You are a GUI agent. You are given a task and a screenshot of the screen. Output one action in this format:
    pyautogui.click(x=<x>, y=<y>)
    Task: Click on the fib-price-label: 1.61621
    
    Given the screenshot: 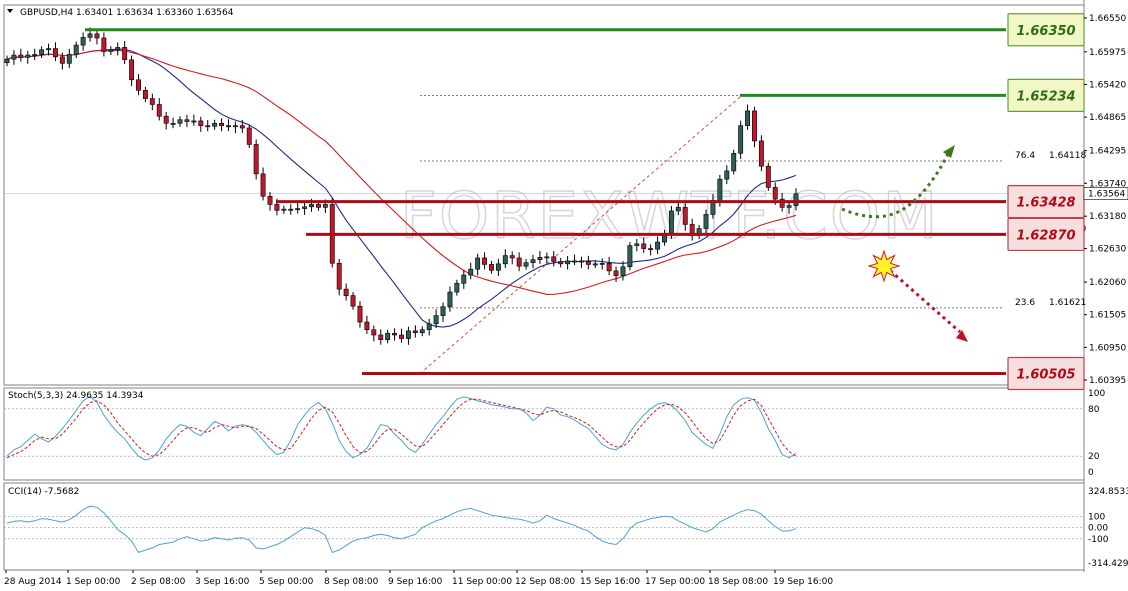 What is the action you would take?
    pyautogui.click(x=1067, y=303)
    